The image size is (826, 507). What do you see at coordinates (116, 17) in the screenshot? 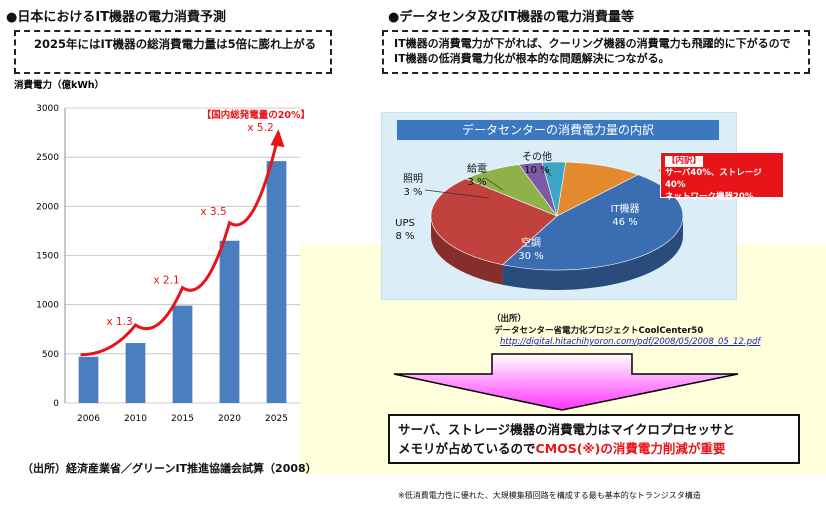
I see `left-heading: ●日本におけるIT機器の電力消費予測` at bounding box center [116, 17].